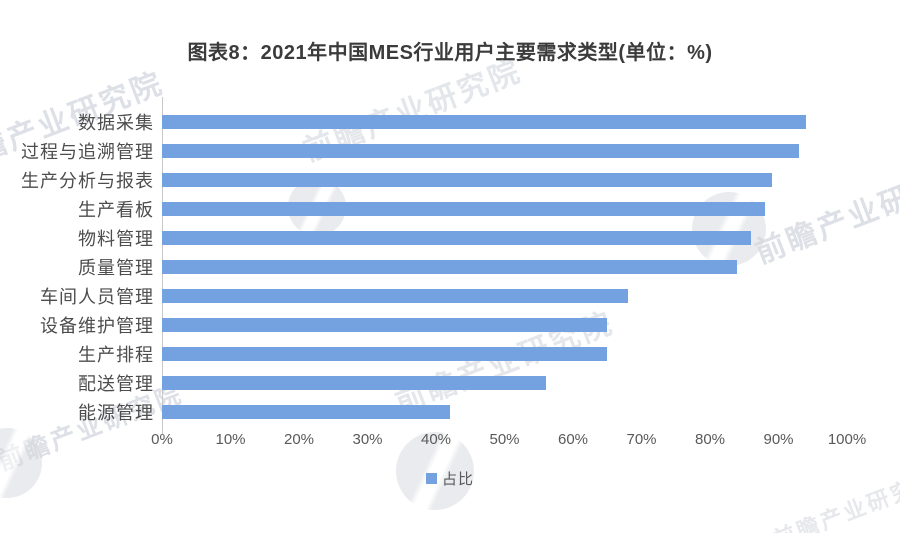  What do you see at coordinates (97, 325) in the screenshot?
I see `category-label: 设备维护管理` at bounding box center [97, 325].